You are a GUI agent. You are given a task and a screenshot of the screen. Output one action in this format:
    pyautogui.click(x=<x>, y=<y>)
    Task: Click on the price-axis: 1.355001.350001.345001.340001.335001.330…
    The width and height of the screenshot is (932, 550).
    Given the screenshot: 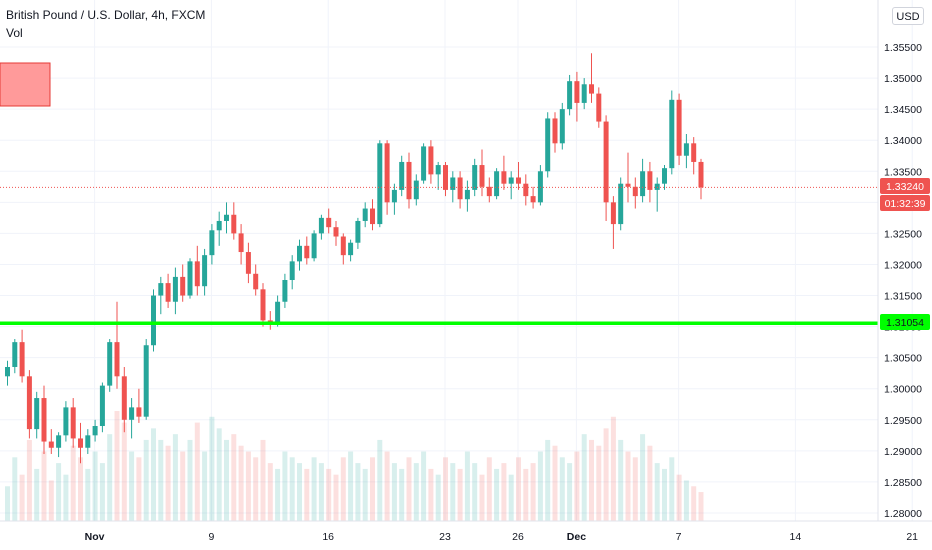 What is the action you would take?
    pyautogui.click(x=903, y=281)
    